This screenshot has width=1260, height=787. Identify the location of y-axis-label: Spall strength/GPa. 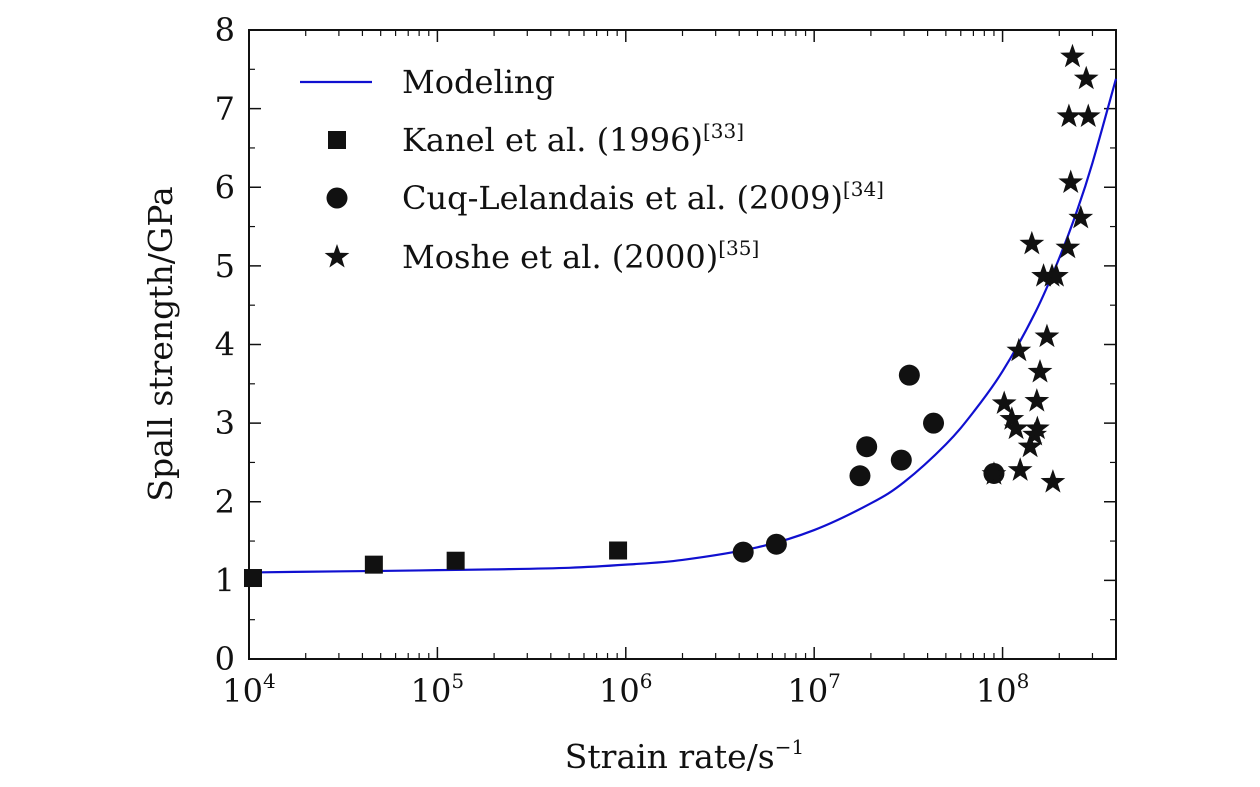
(160, 343).